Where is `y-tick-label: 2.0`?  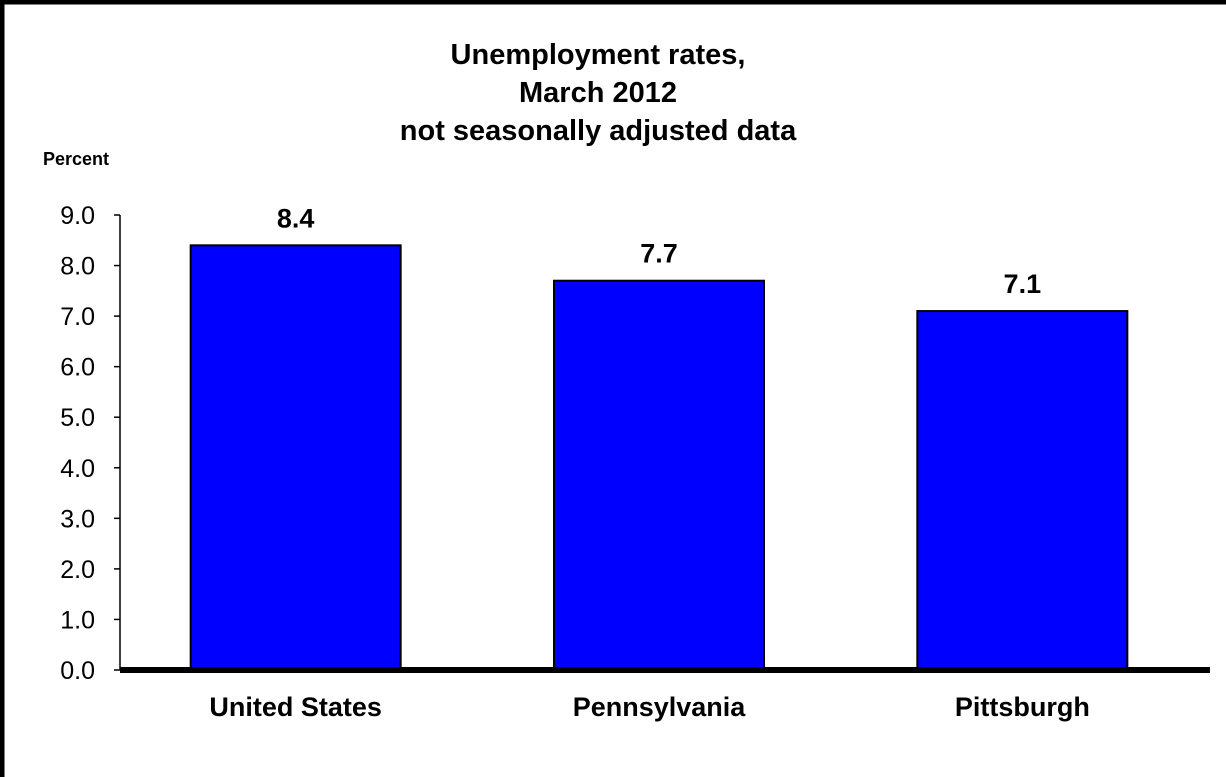
y-tick-label: 2.0 is located at coordinates (77, 570).